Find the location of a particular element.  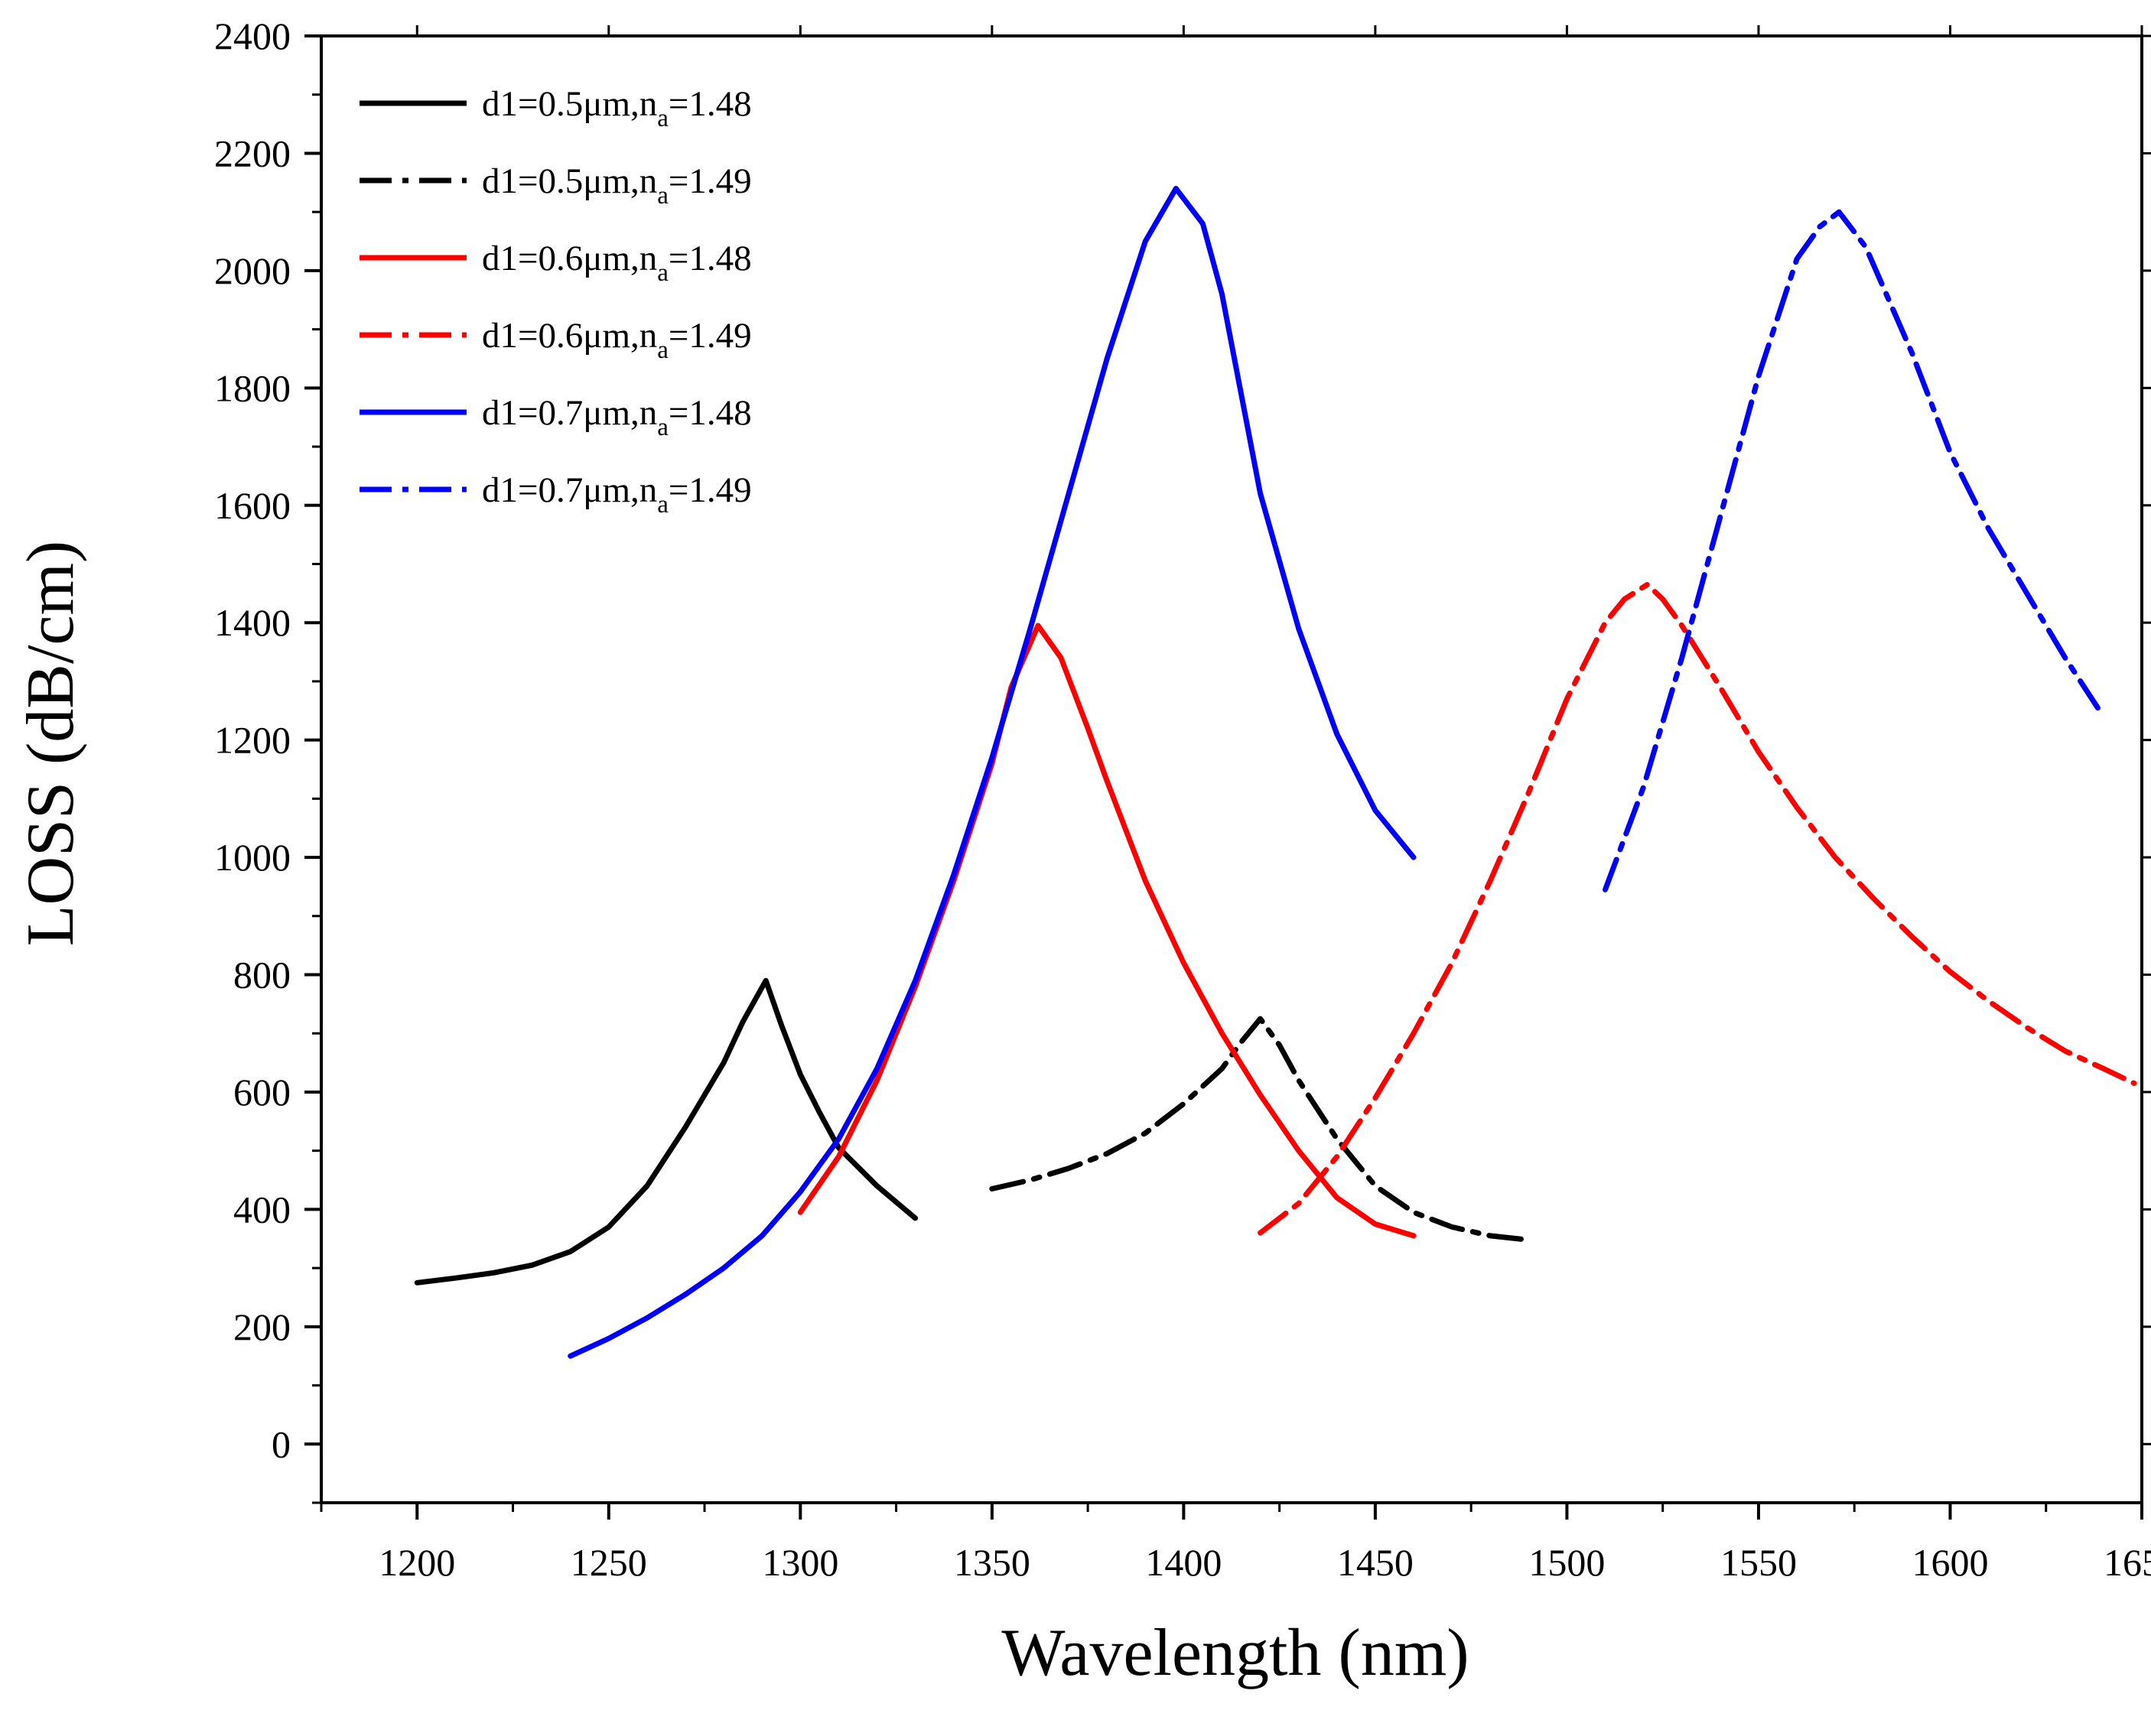

y-tick-label: 400 is located at coordinates (262, 1209).